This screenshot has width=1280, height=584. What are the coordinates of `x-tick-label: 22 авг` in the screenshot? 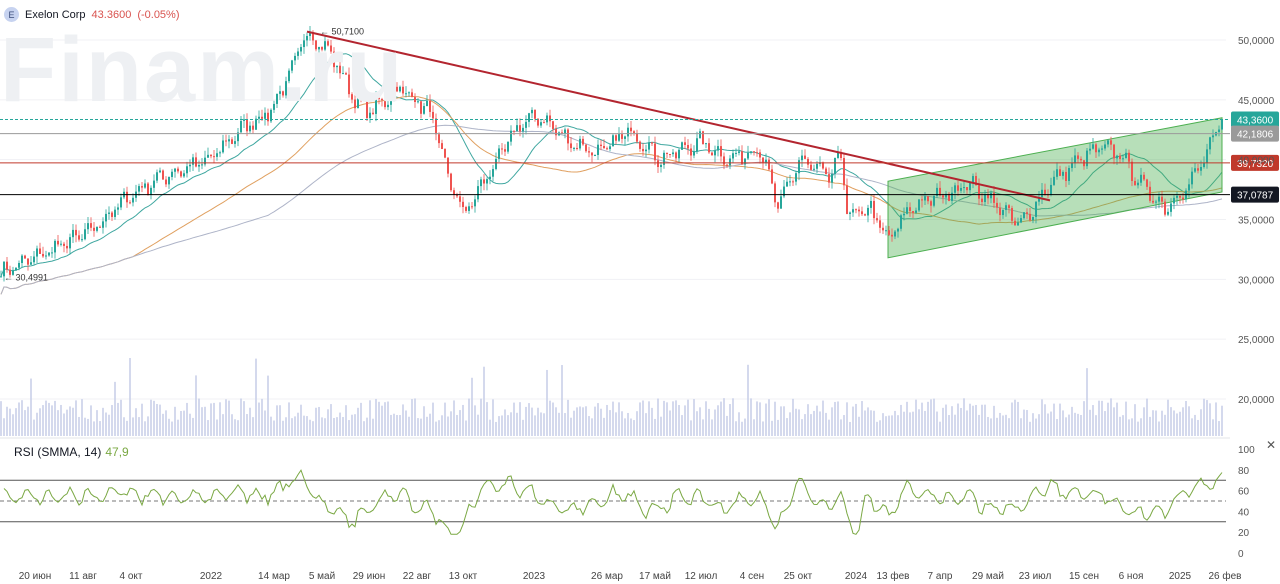 It's located at (417, 576).